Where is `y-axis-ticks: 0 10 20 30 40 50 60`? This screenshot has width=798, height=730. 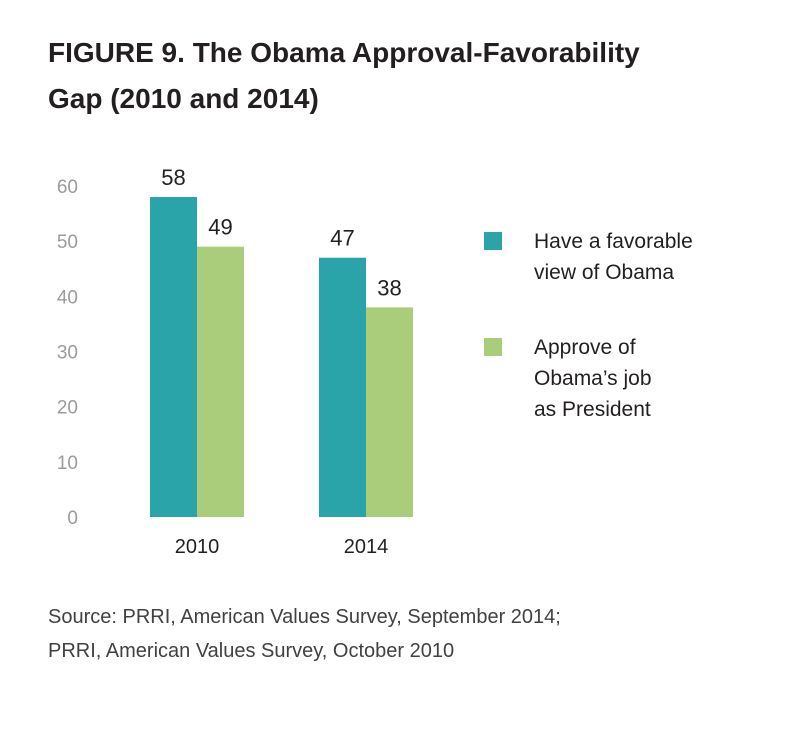
y-axis-ticks: 0 10 20 30 40 50 60 is located at coordinates (67, 353).